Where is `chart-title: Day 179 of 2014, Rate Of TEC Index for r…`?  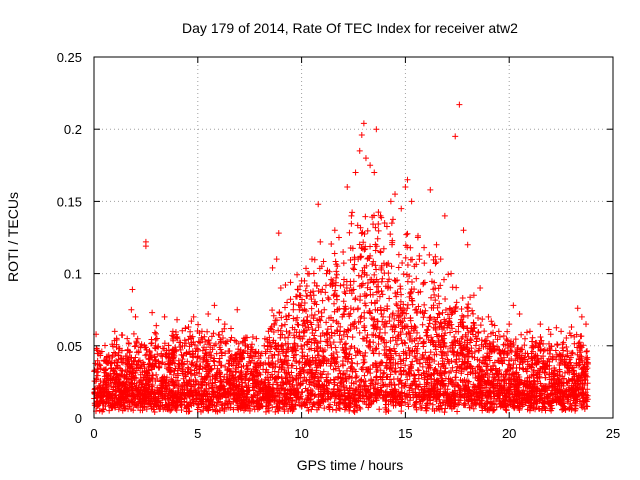
chart-title: Day 179 of 2014, Rate Of TEC Index for r… is located at coordinates (350, 28).